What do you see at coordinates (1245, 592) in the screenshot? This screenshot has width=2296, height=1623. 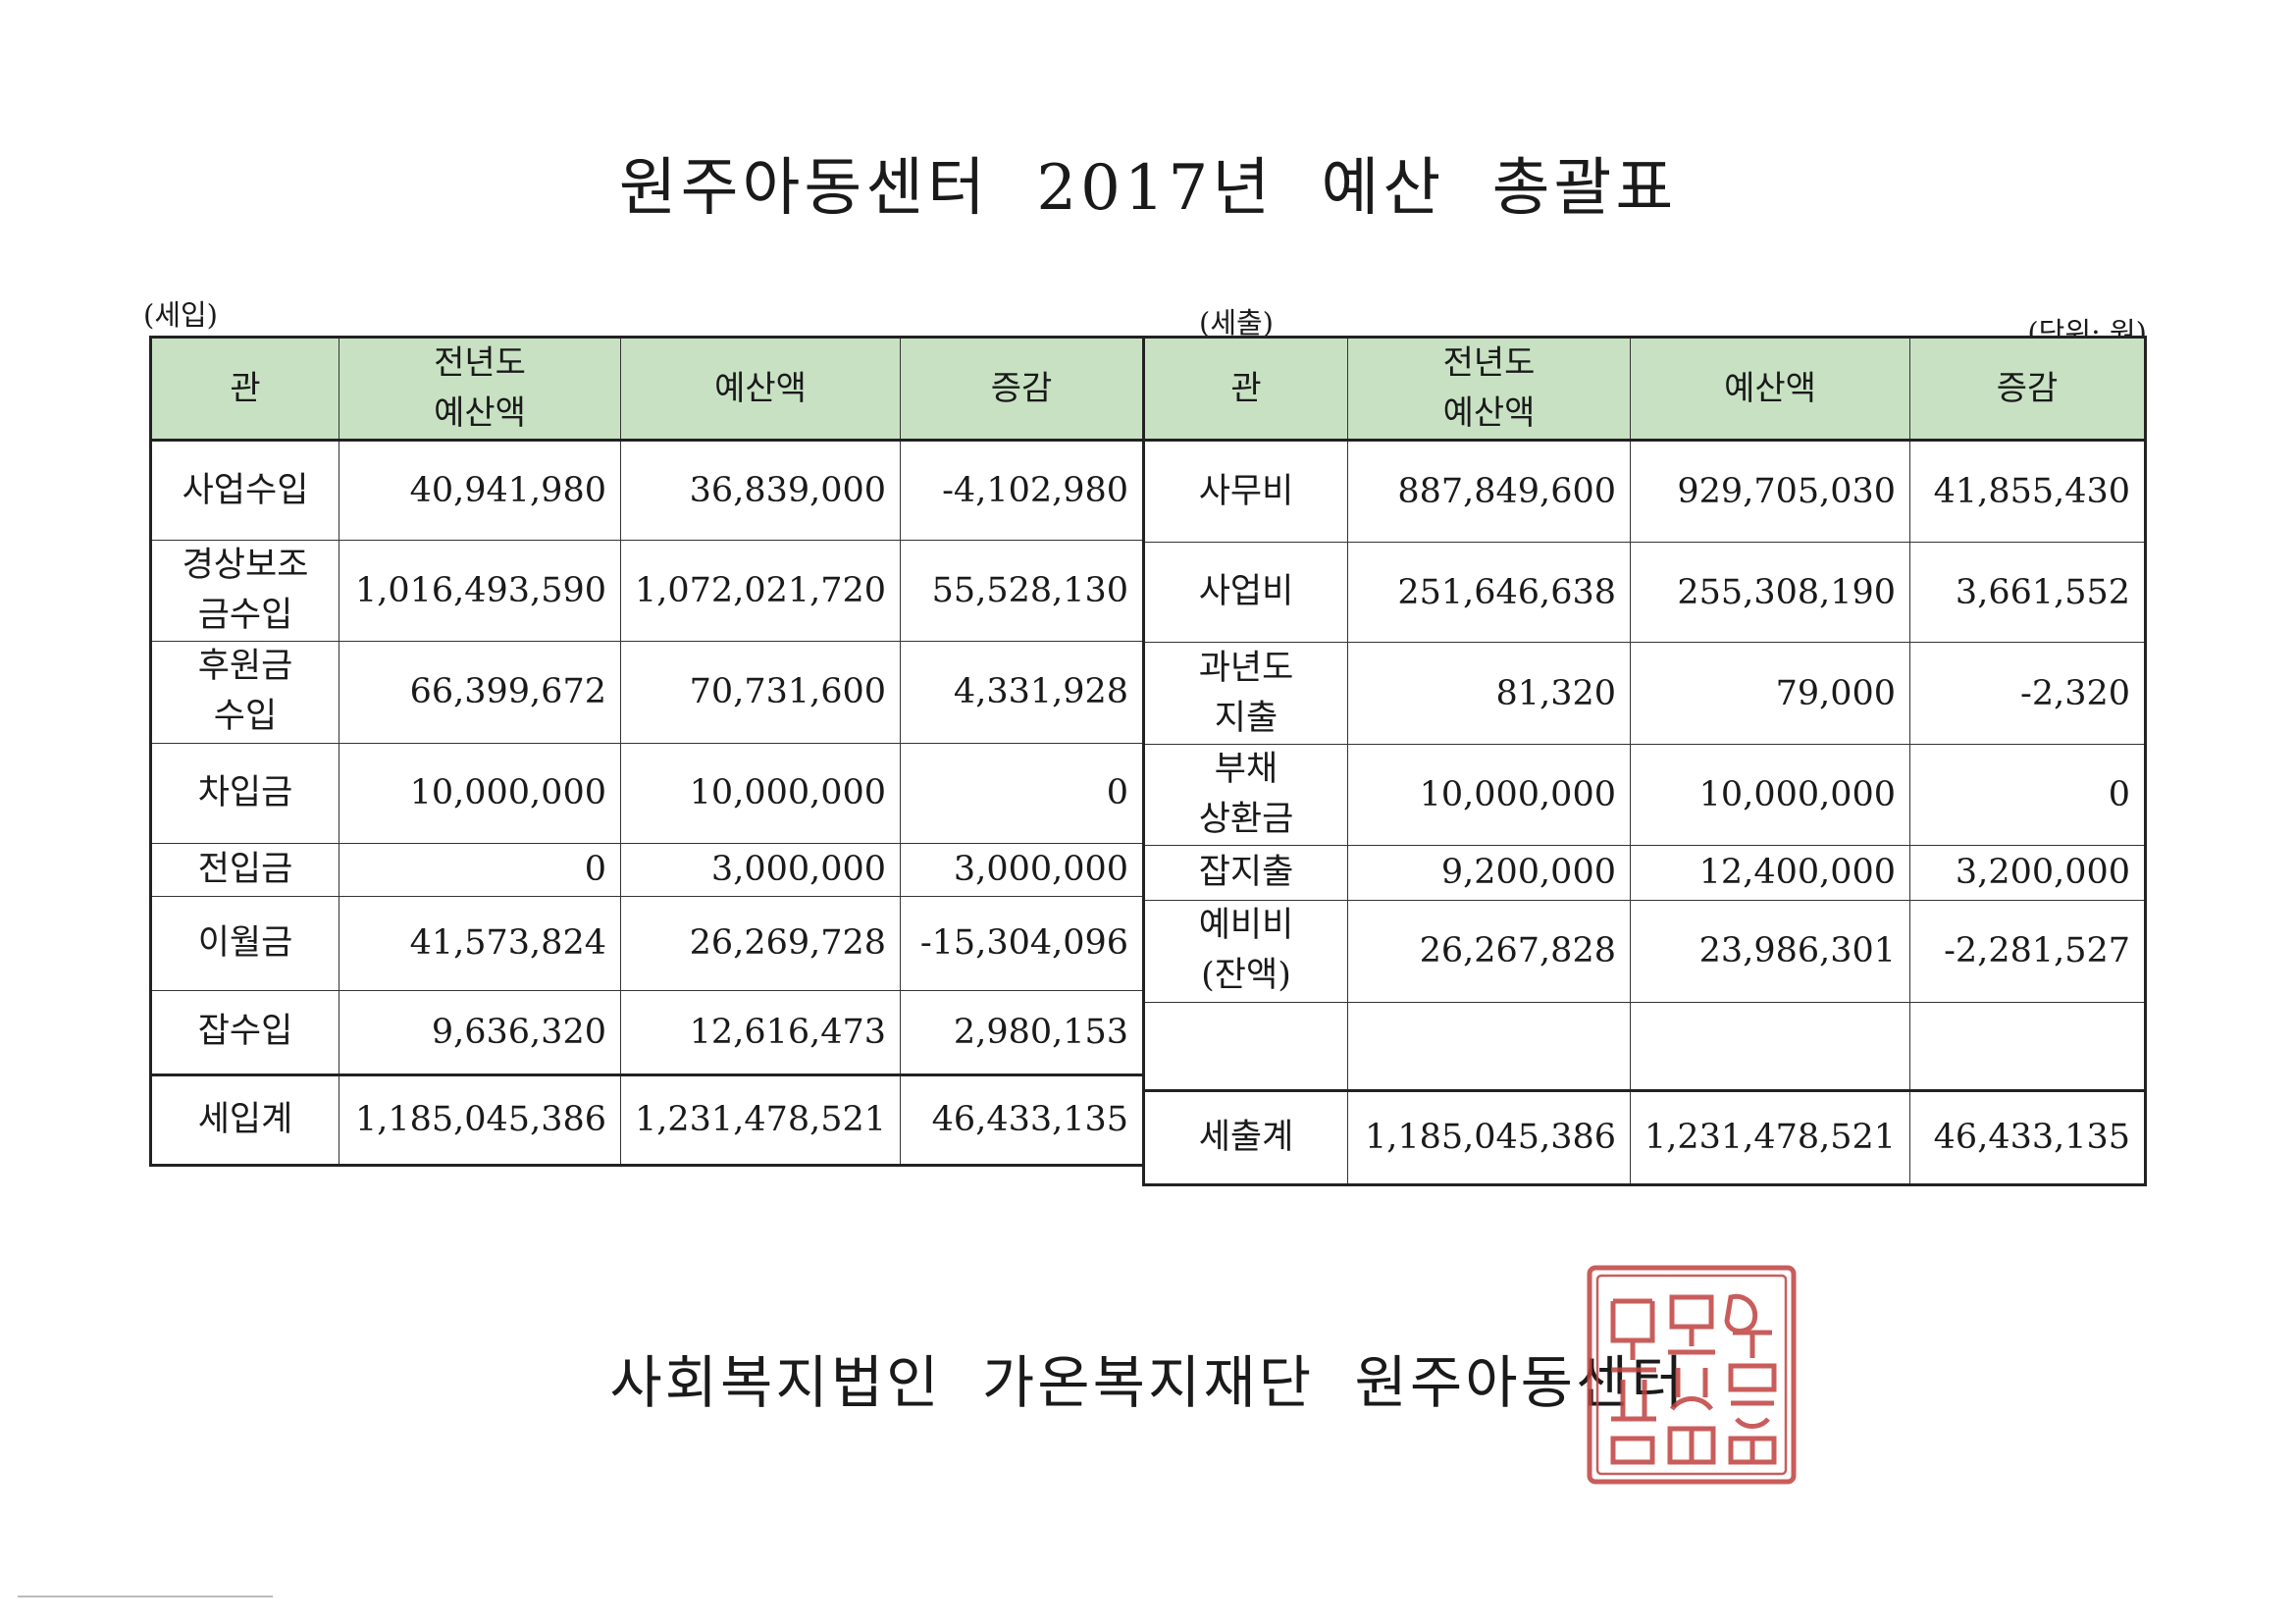 I see `row-category: 사업비` at bounding box center [1245, 592].